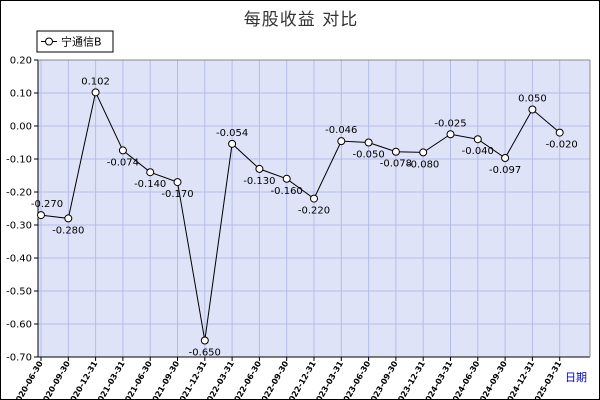 The image size is (600, 400). Describe the element at coordinates (95, 81) in the screenshot. I see `data-label: 0.102` at that location.